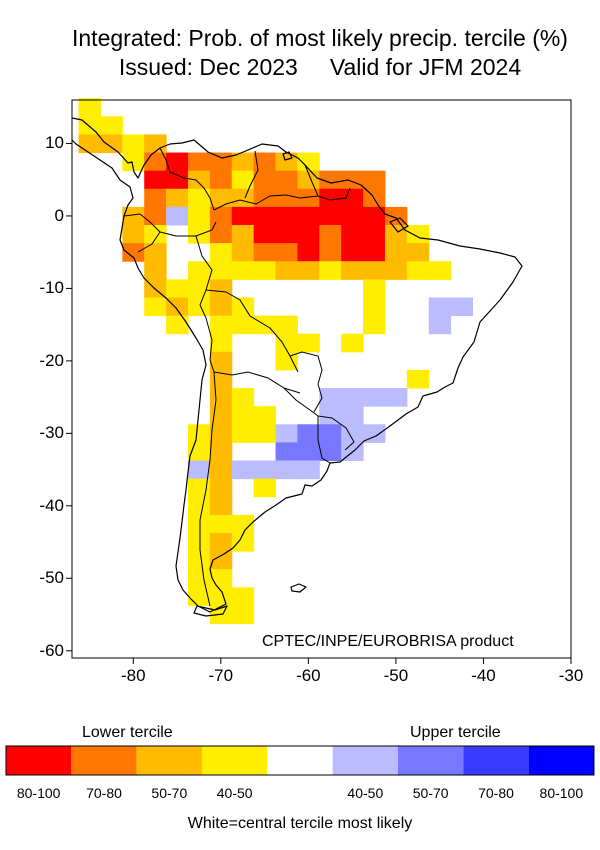  What do you see at coordinates (51, 288) in the screenshot?
I see `lat-tick-label: -10` at bounding box center [51, 288].